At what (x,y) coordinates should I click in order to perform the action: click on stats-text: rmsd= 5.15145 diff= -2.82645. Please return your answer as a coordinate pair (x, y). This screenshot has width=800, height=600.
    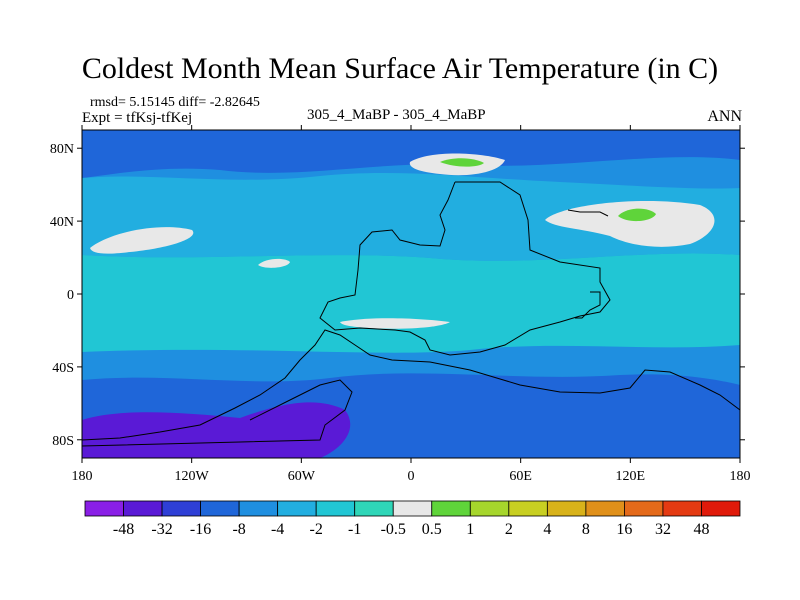
    Looking at the image, I should click on (175, 102).